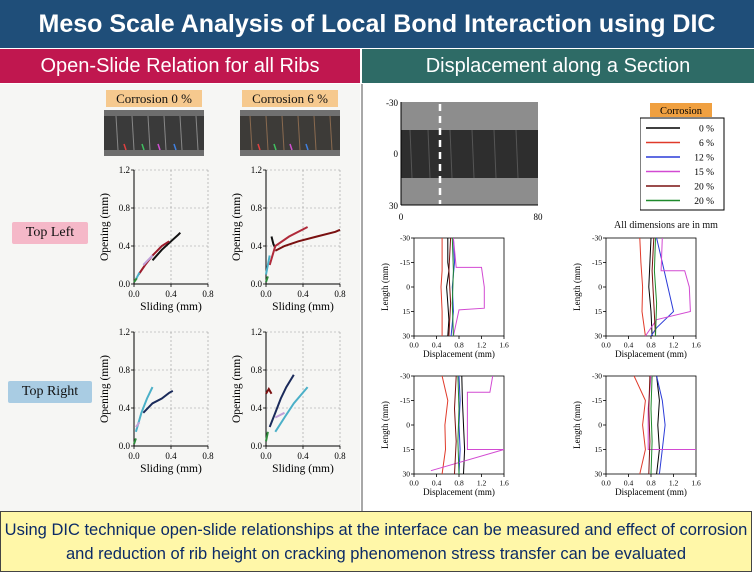 The image size is (754, 574). What do you see at coordinates (682, 164) in the screenshot?
I see `legend-box` at bounding box center [682, 164].